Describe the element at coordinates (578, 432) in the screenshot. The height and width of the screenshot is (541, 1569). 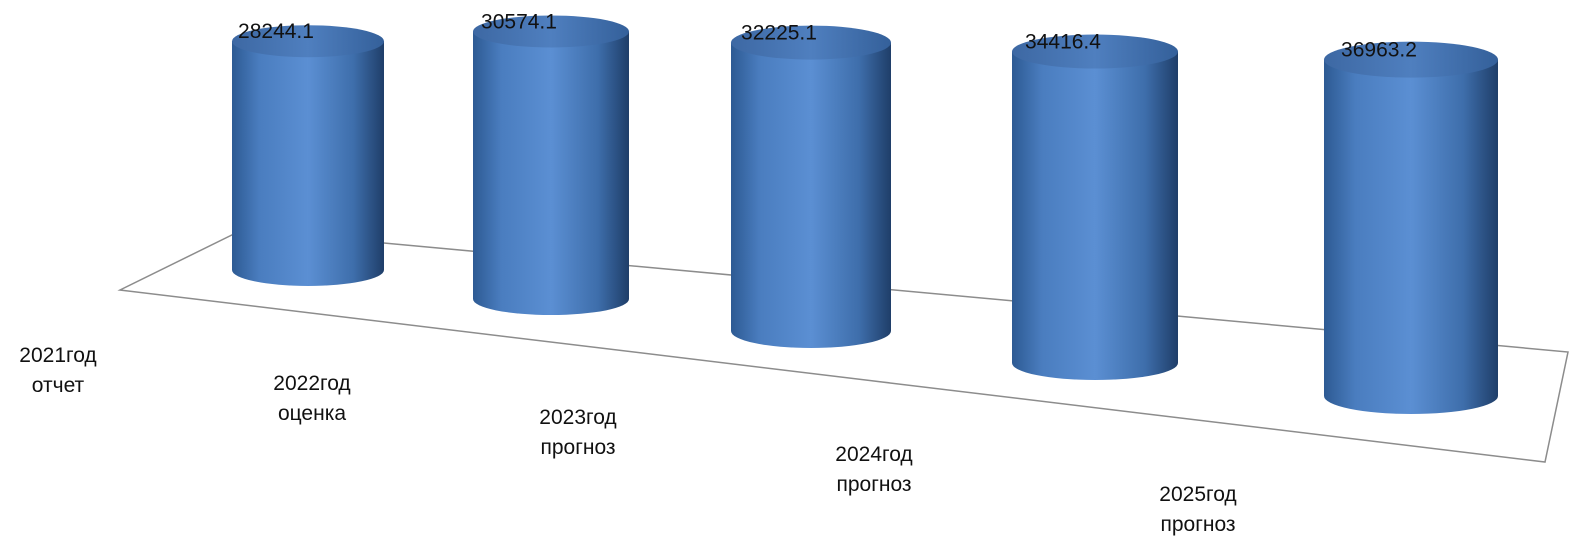
I see `x-tick-label: 2023год прогноз` at that location.